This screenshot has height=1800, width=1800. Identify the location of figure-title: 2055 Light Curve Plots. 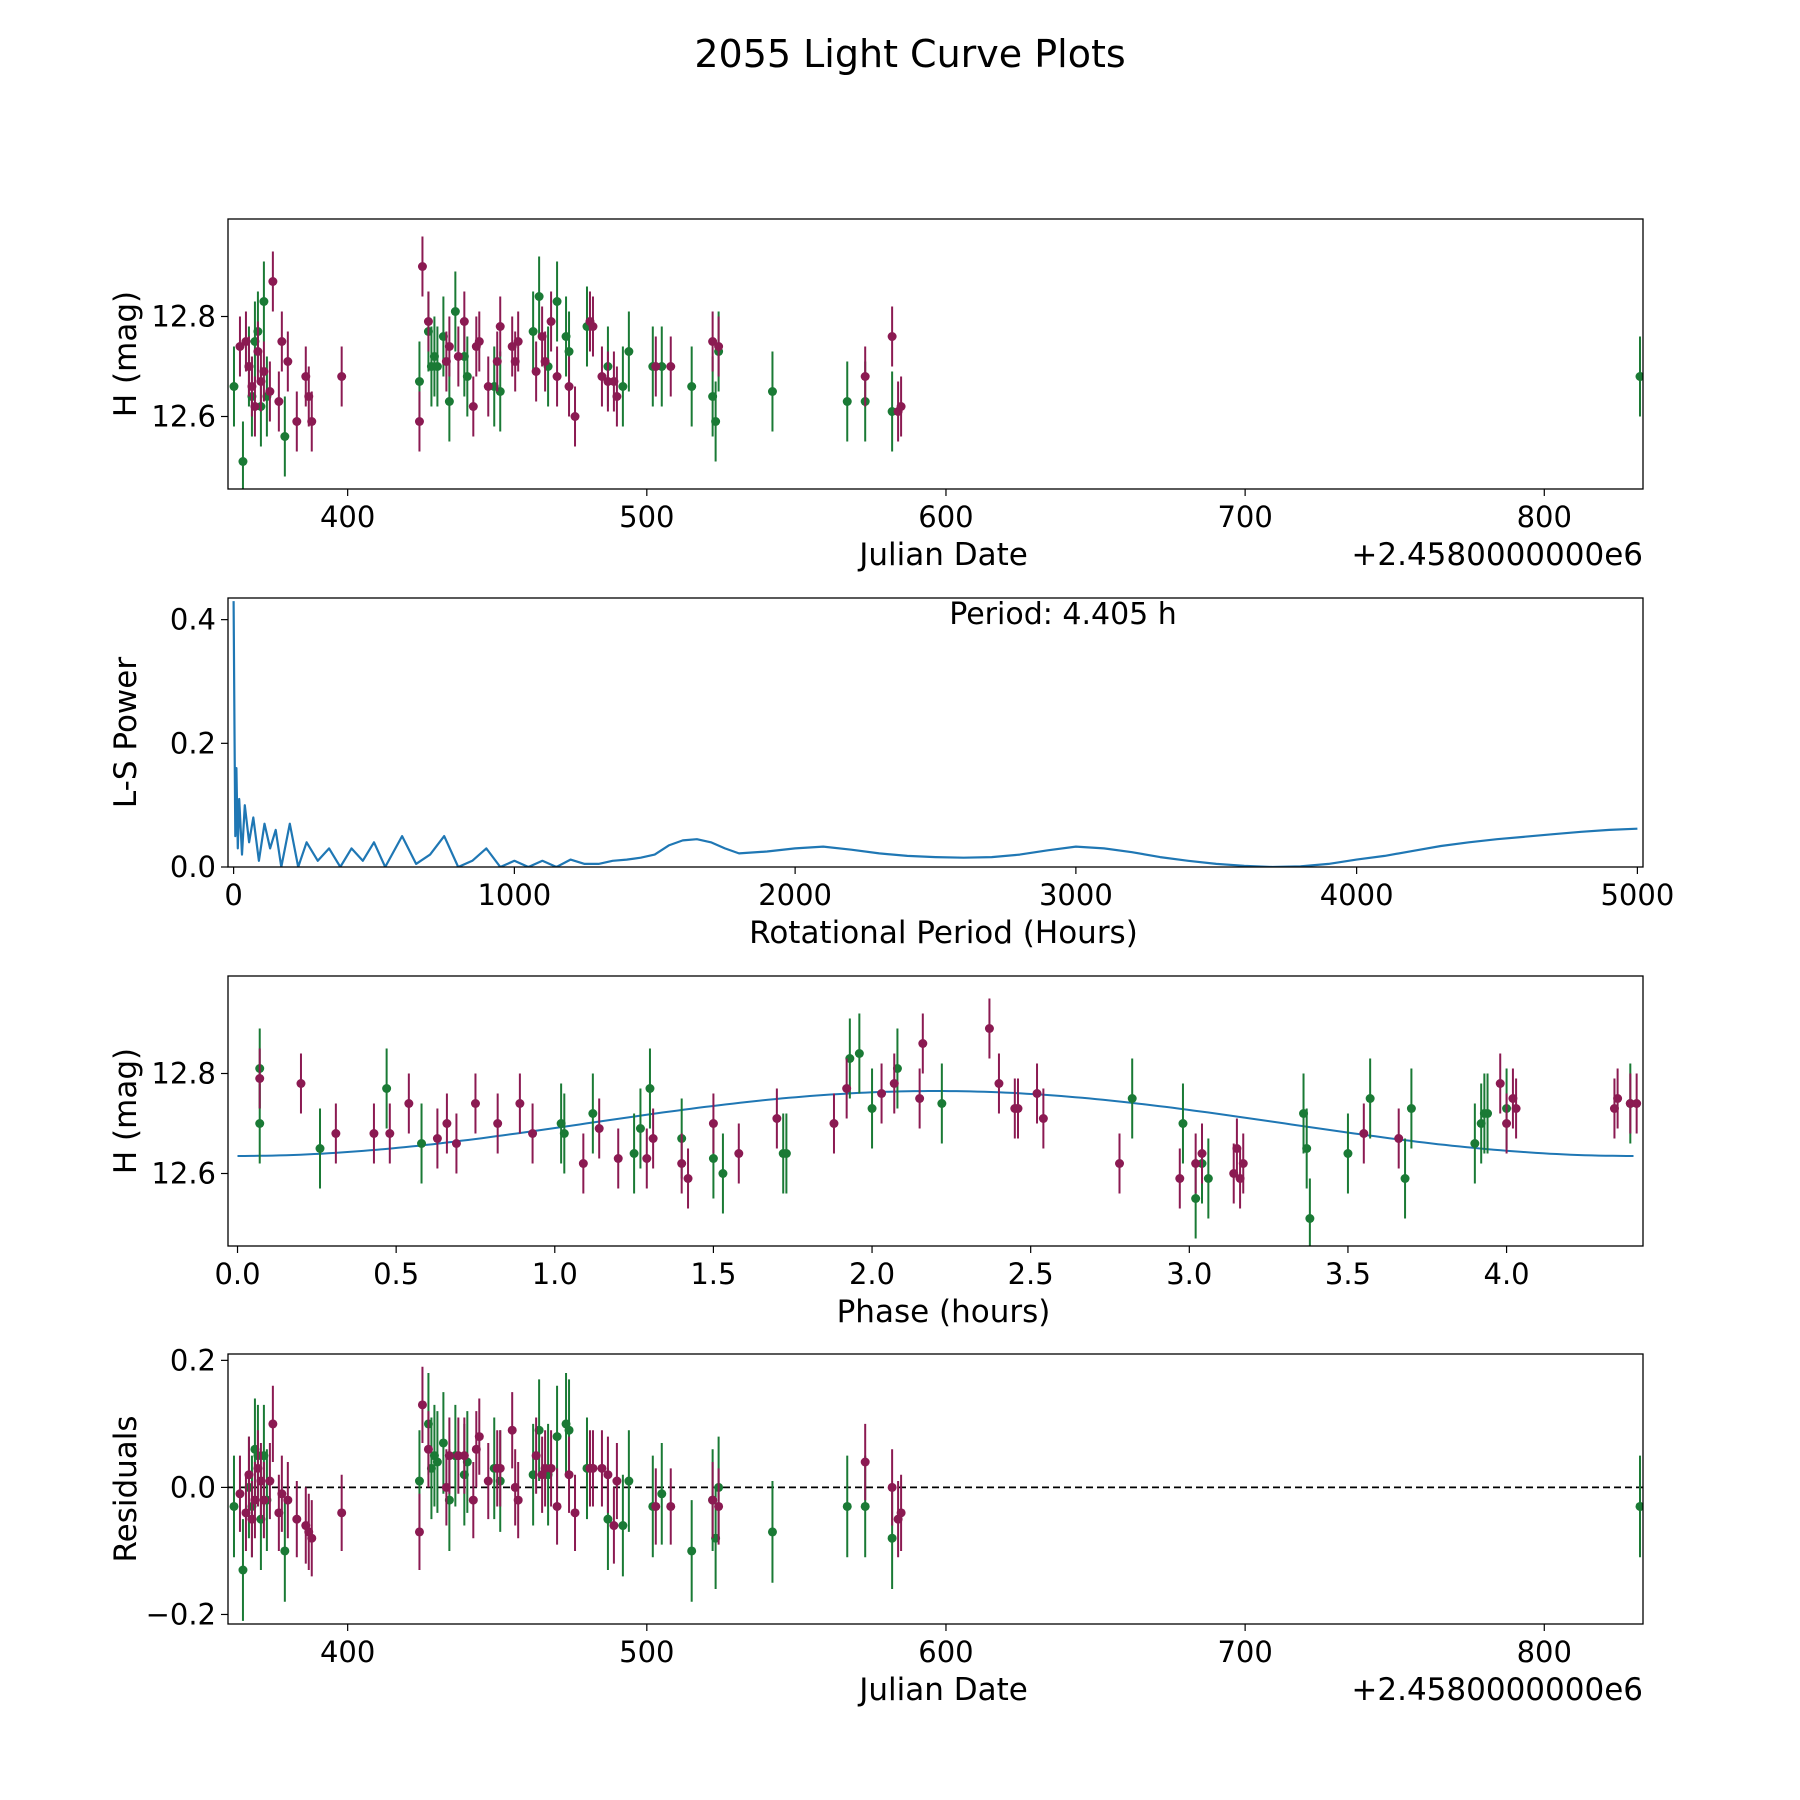
(909, 54).